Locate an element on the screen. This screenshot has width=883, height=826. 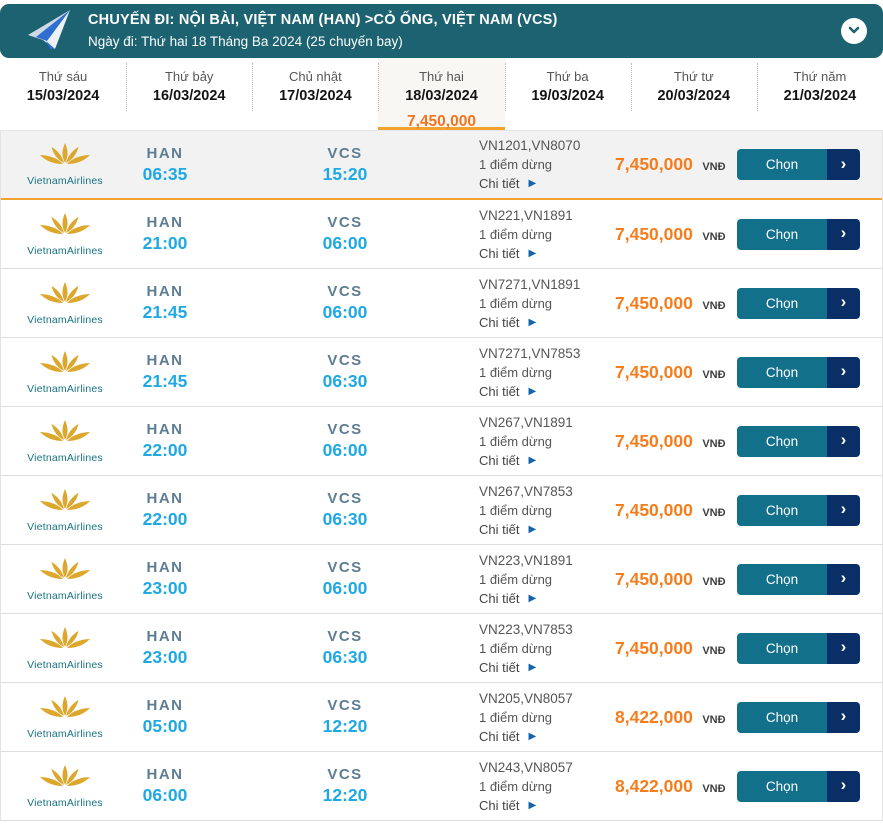
date-tab: Thứ bảy 16/03/2024 is located at coordinates (189, 94).